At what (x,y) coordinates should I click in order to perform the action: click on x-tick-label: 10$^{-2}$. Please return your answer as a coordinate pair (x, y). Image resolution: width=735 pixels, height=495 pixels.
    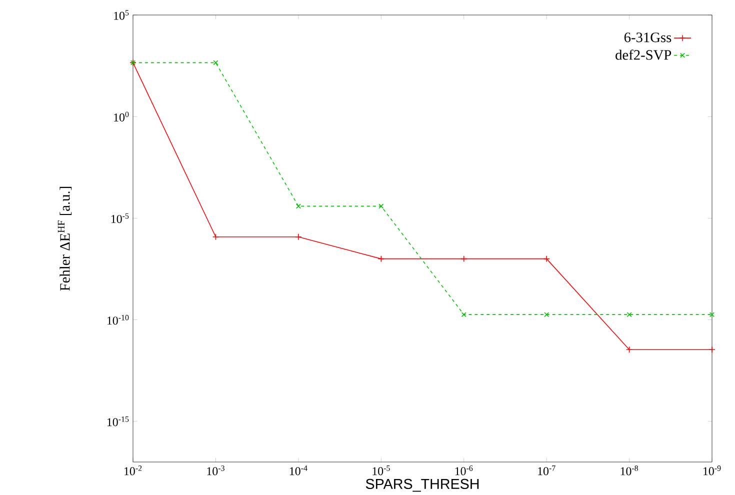
    Looking at the image, I should click on (133, 471).